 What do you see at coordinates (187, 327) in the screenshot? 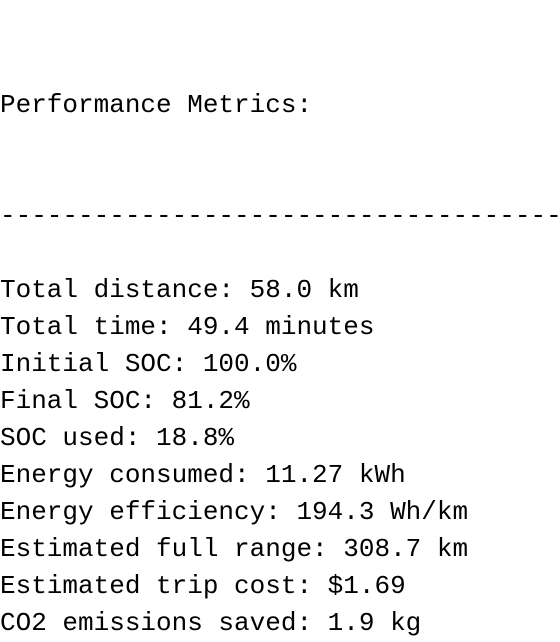
I see `metric-line: Total time: 49.4 minutes` at bounding box center [187, 327].